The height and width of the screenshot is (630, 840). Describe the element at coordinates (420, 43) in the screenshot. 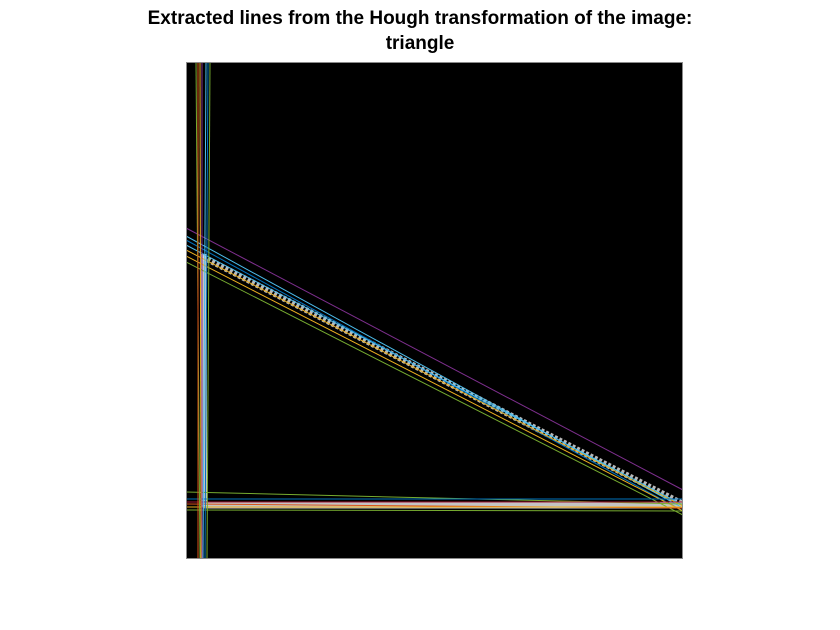

I see `title-line-2: triangle` at that location.